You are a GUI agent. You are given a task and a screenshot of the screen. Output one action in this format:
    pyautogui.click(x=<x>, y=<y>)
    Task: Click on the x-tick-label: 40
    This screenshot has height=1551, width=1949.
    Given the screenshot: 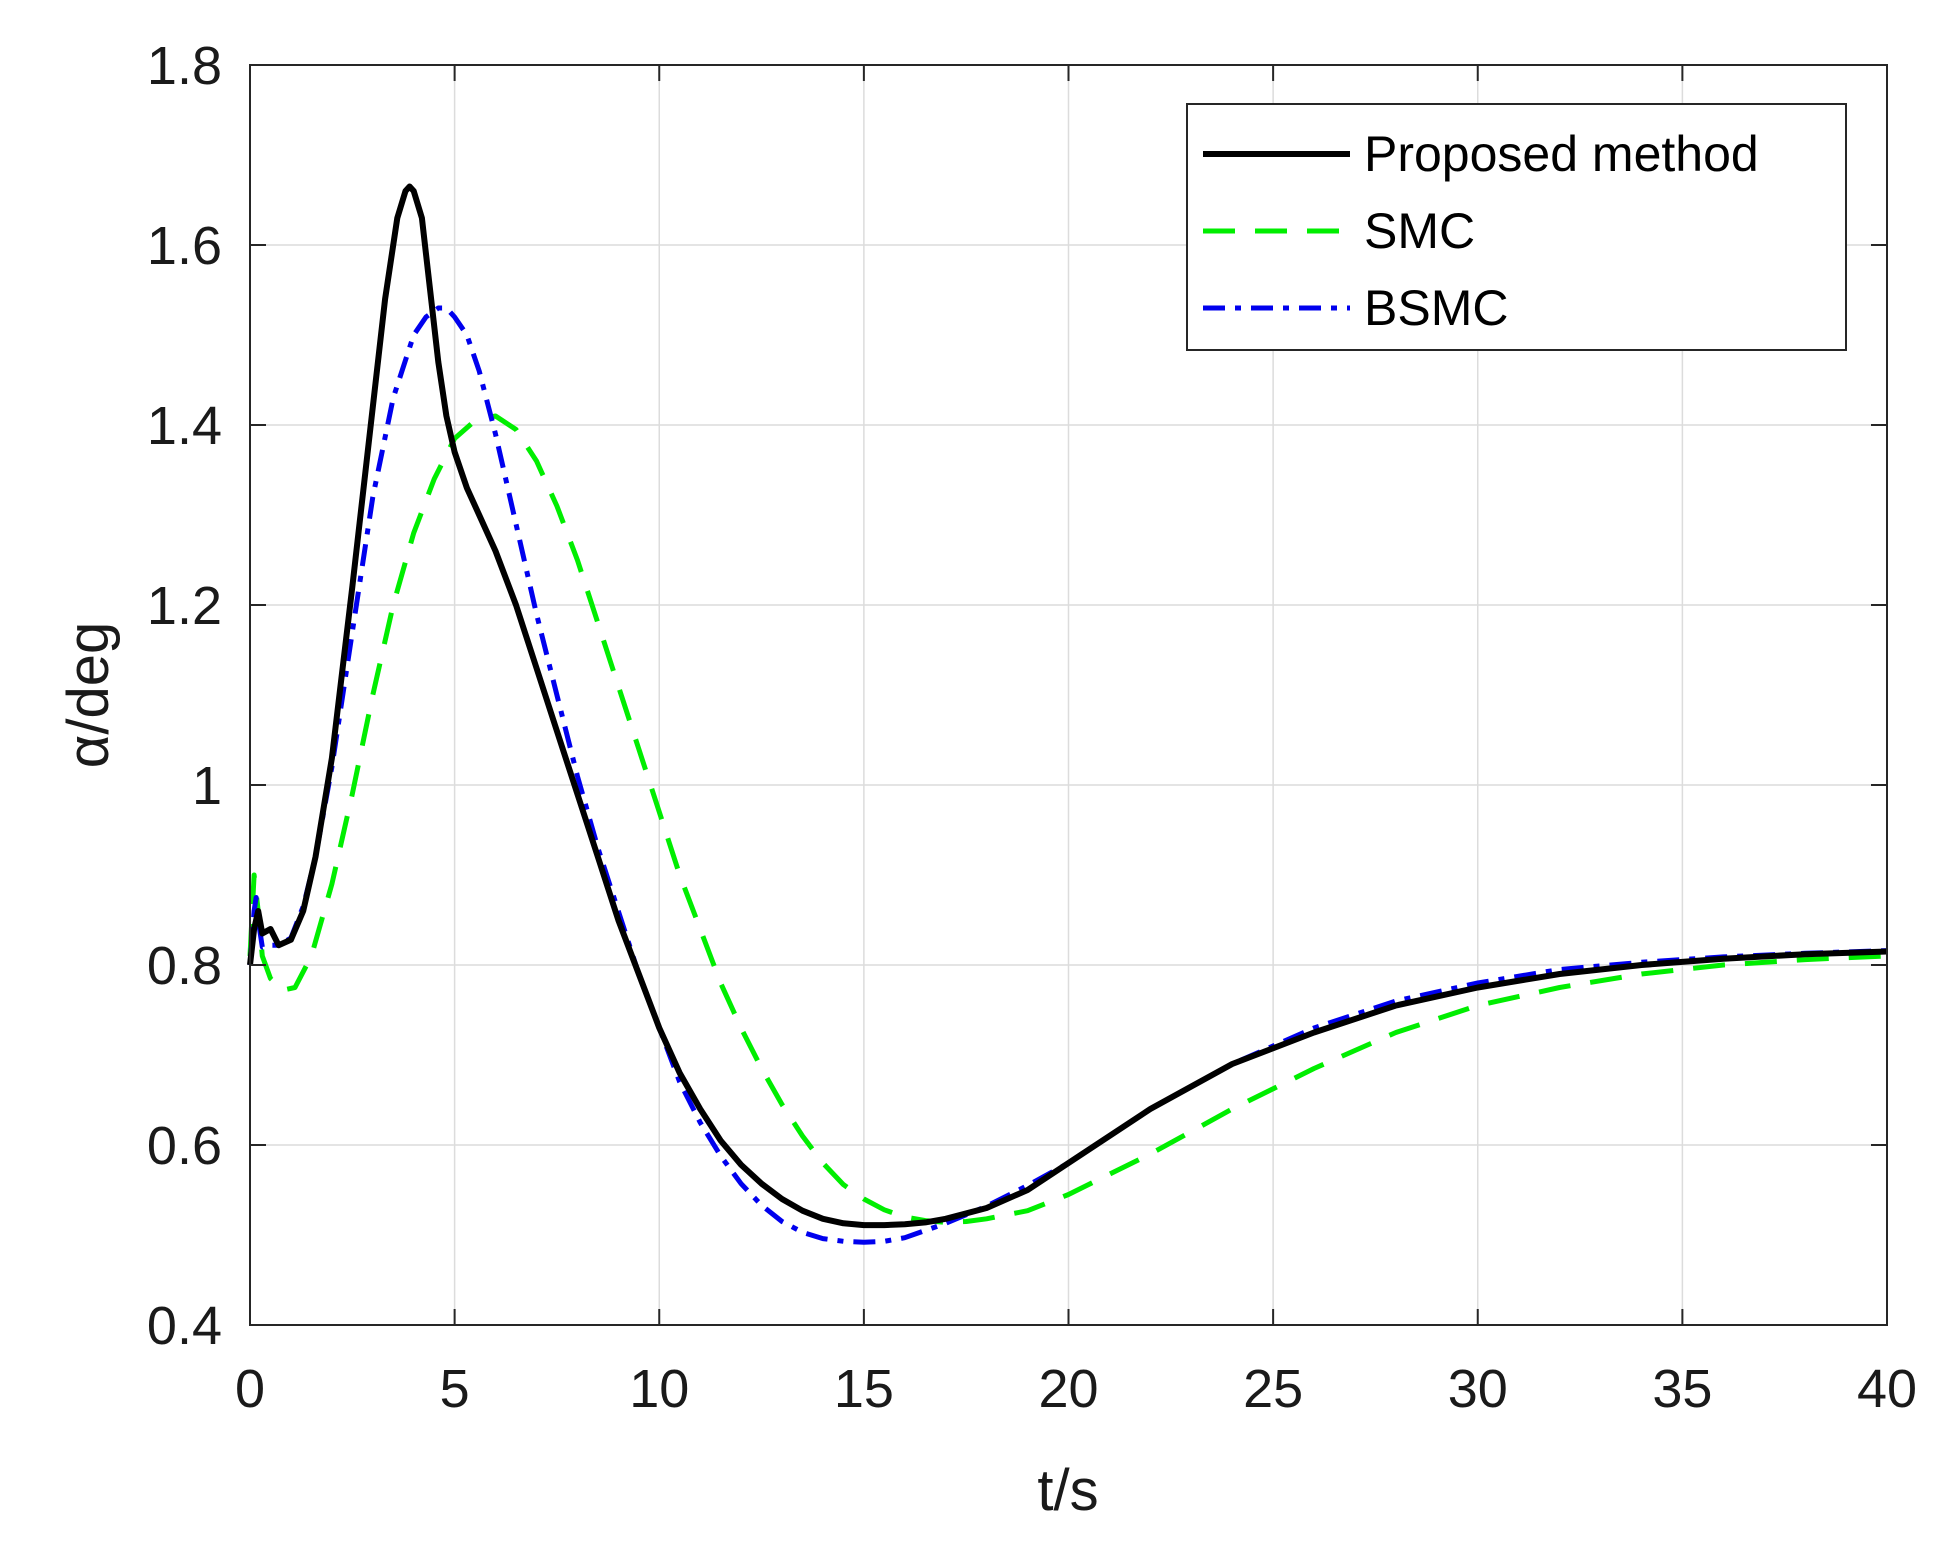 What is the action you would take?
    pyautogui.click(x=1887, y=1389)
    